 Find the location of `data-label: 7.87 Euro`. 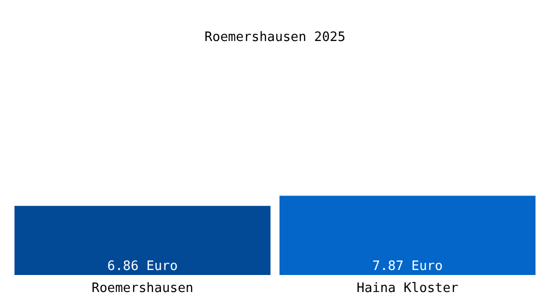

data-label: 7.87 Euro is located at coordinates (407, 266).